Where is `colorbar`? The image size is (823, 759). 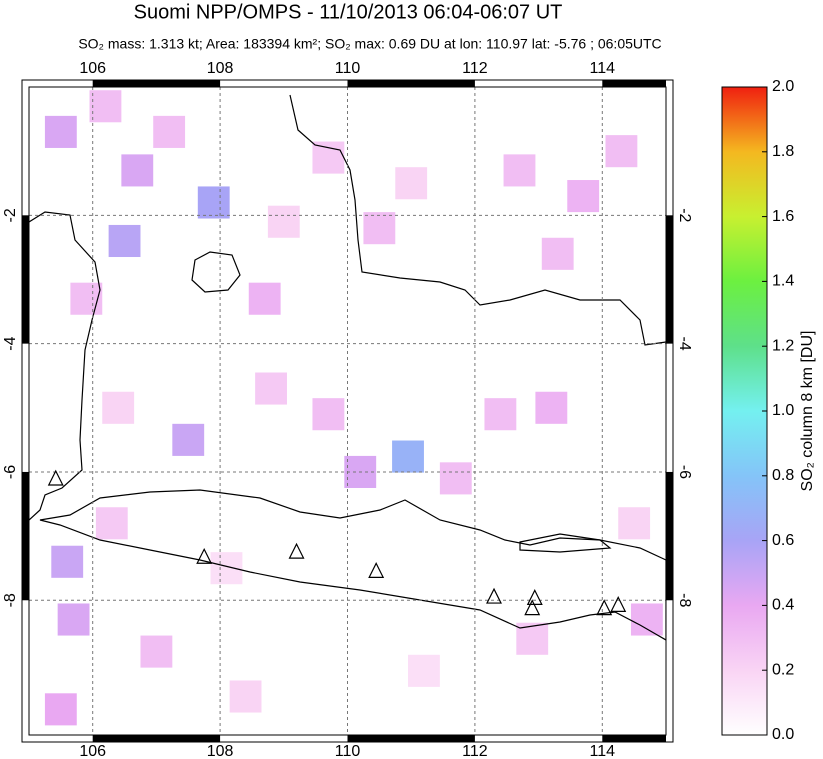 colorbar is located at coordinates (744, 411).